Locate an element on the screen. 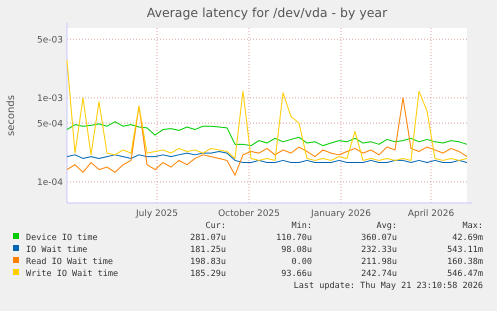 The width and height of the screenshot is (497, 311). text: 160.38m is located at coordinates (465, 262).